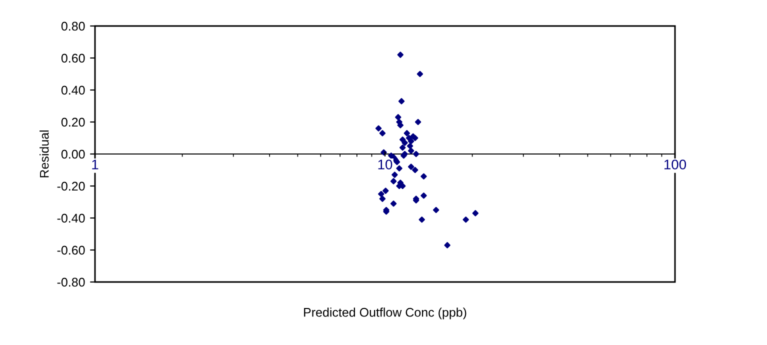  I want to click on y-tick-label: -0.60, so click(71, 250).